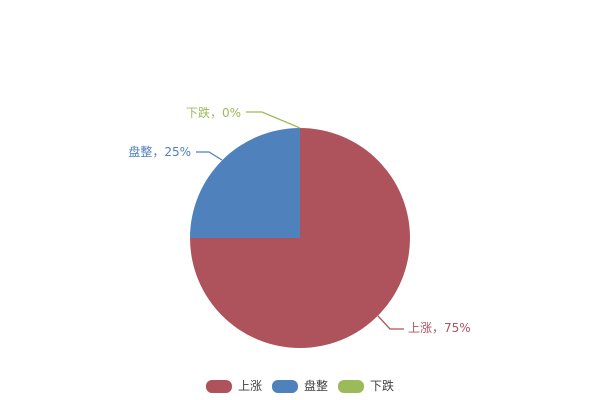 The width and height of the screenshot is (600, 400). I want to click on legend-item-1: 盘整, so click(300, 386).